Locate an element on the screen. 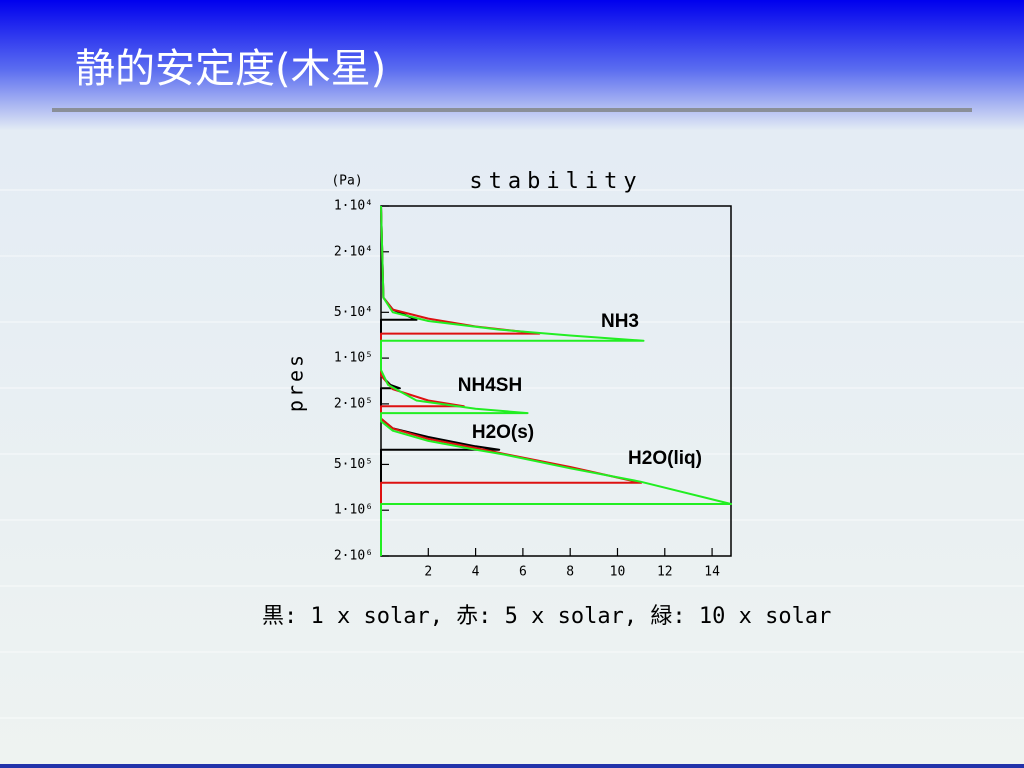 This screenshot has width=1024, height=768. x-tick-label: 12 is located at coordinates (665, 572).